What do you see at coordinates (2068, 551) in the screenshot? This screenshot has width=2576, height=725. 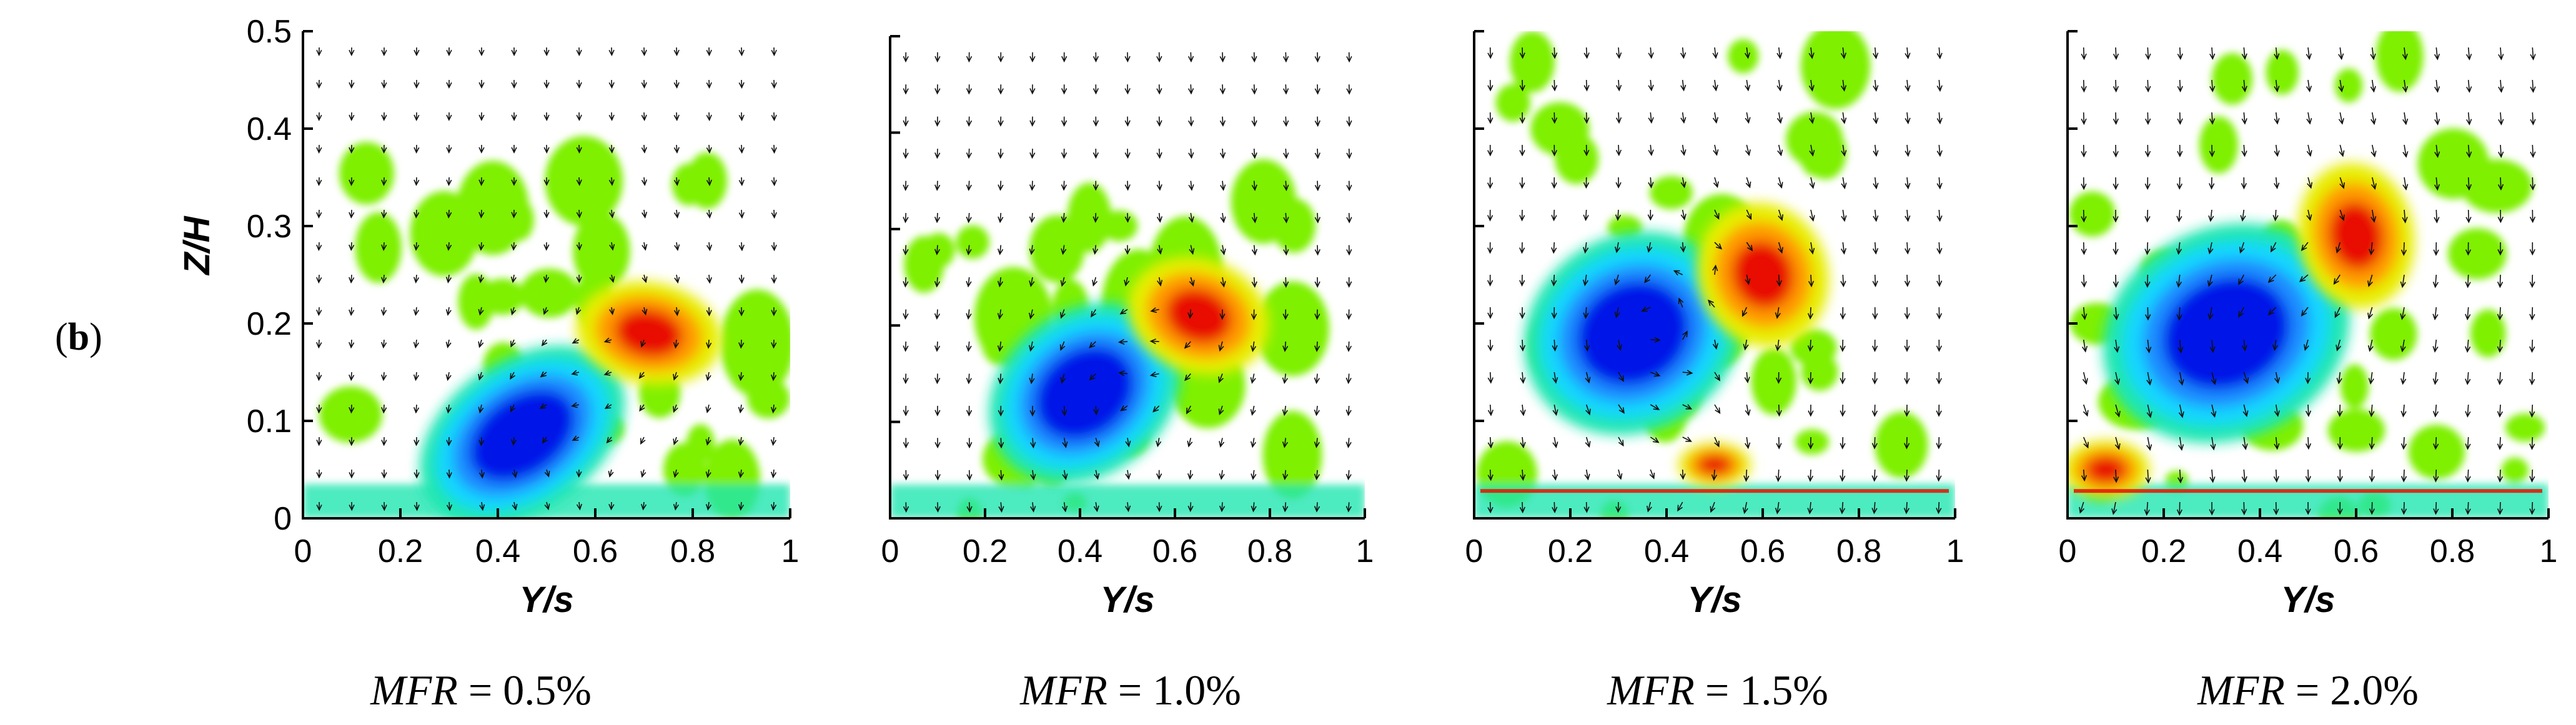 I see `x-tick-label: 0` at bounding box center [2068, 551].